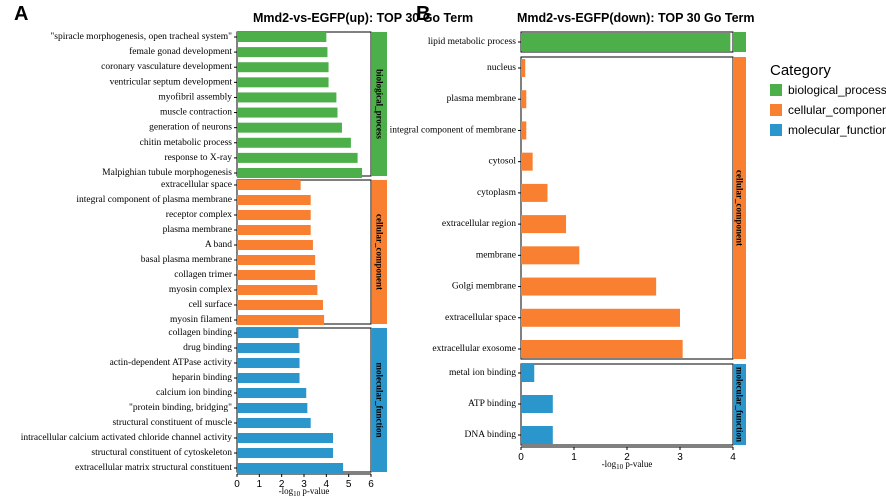 This screenshot has width=886, height=497. Describe the element at coordinates (501, 68) in the screenshot. I see `term-label: nucleus` at that location.